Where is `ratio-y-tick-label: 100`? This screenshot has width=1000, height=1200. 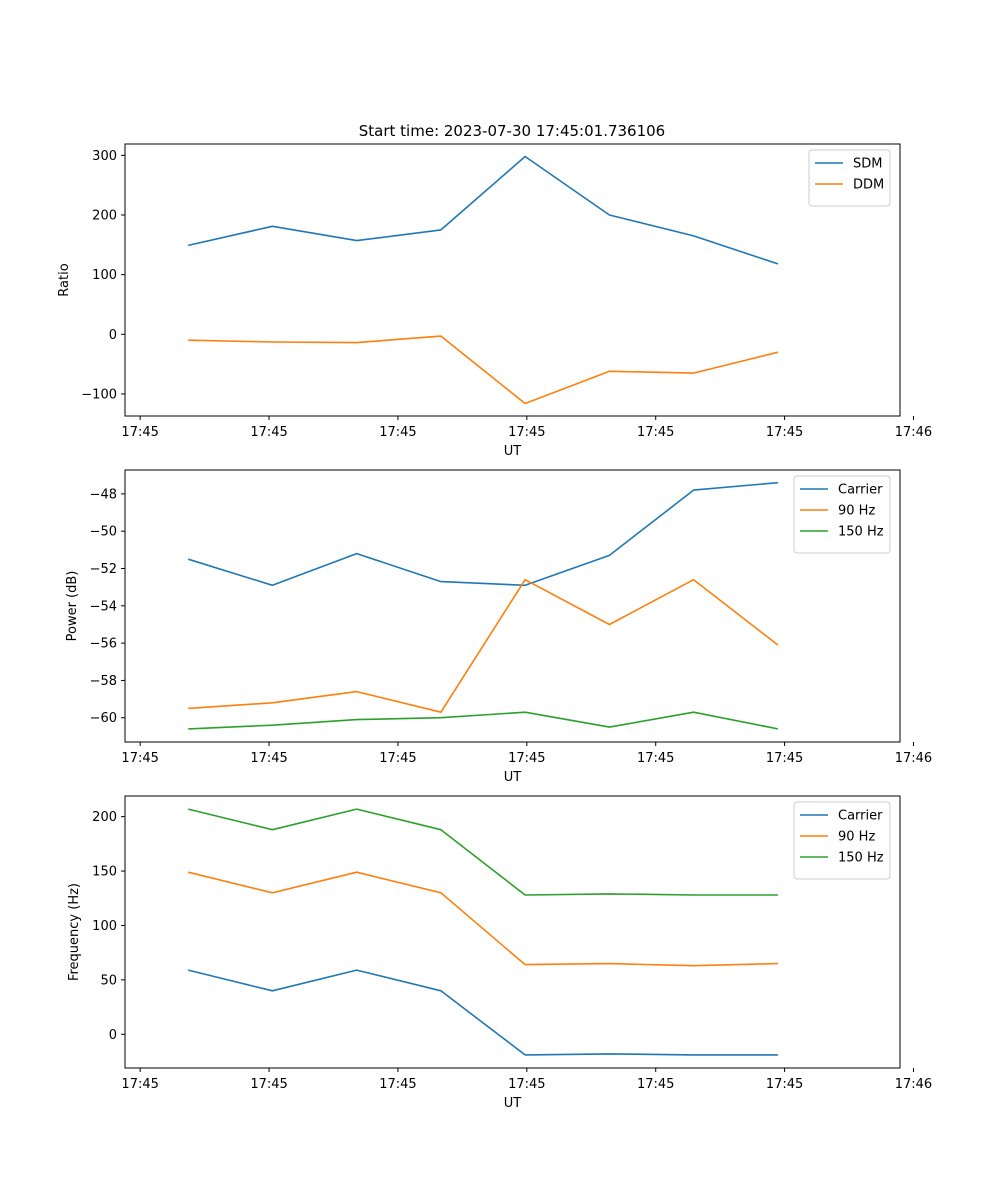
ratio-y-tick-label: 100 is located at coordinates (104, 275).